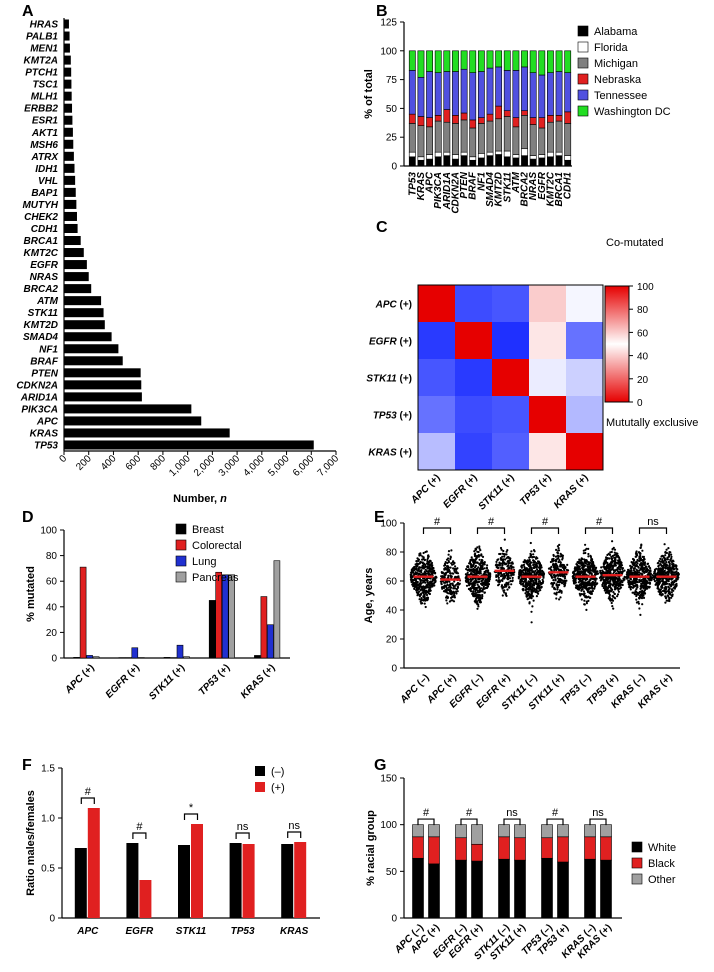 This screenshot has height=972, width=714. I want to click on tick-label-g-y-3: 150, so click(388, 779).